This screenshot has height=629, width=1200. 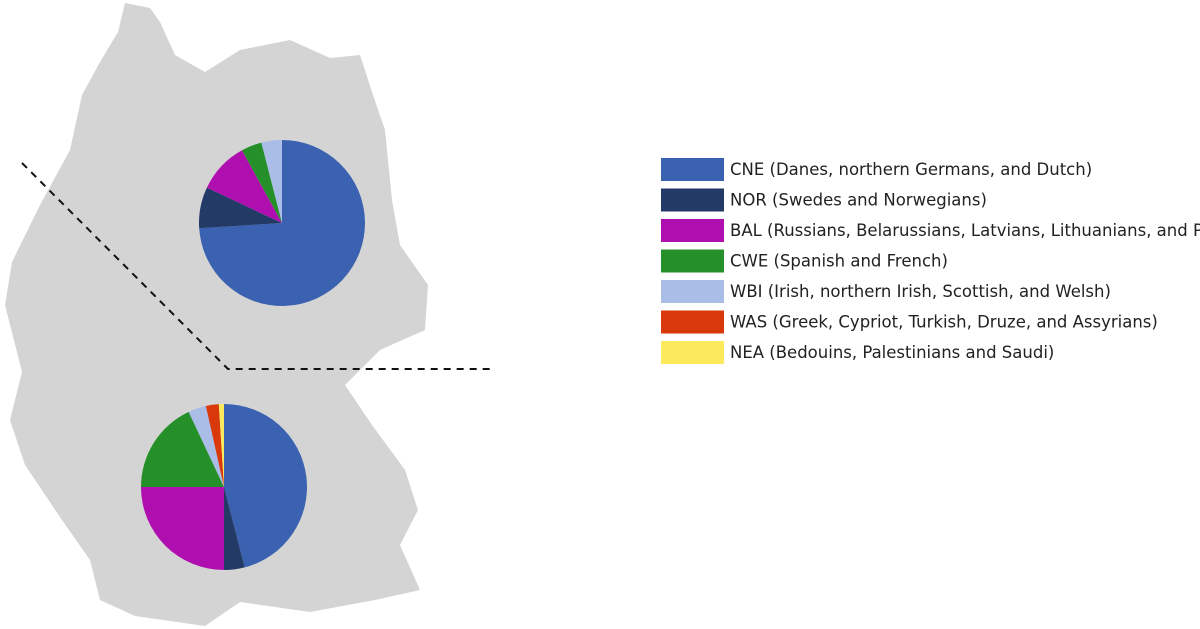 I want to click on legend-label: NOR (Swedes and Norwegians), so click(x=858, y=200).